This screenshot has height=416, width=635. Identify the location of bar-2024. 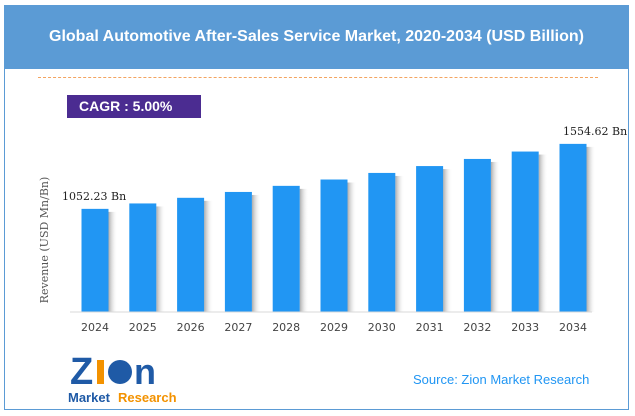
(95, 260).